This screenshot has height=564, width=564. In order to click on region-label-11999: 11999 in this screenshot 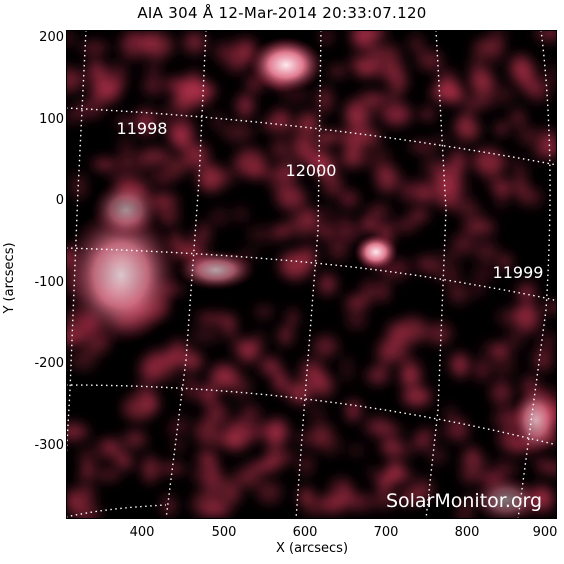, I will do `click(518, 272)`.